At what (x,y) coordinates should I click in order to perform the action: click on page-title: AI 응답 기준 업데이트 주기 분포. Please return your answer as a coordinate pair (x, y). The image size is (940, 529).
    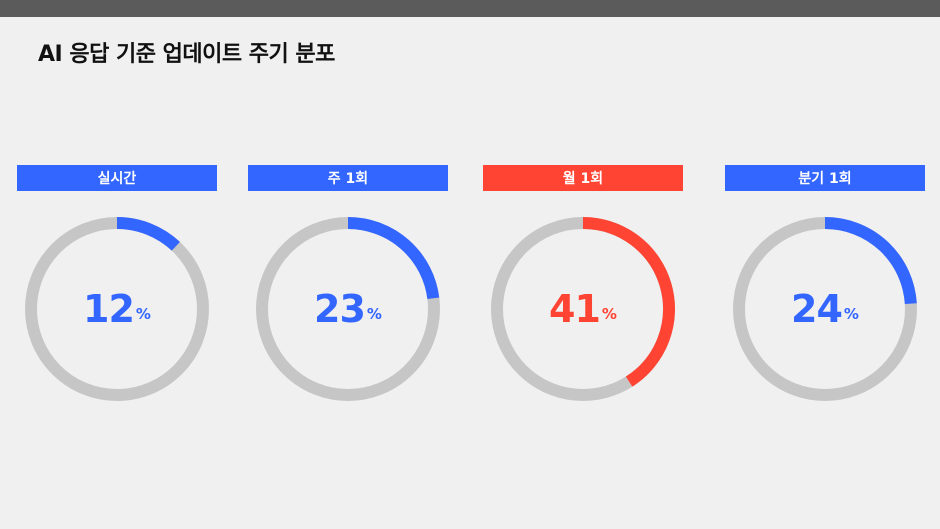
    Looking at the image, I should click on (186, 54).